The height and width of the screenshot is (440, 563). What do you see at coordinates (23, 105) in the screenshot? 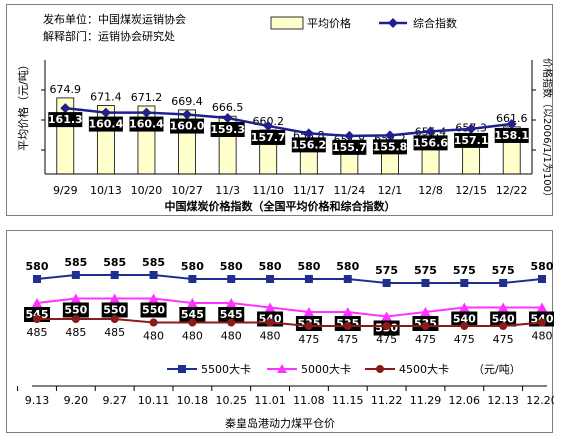
I see `left-axis-title: 平均价格（元/吨）` at bounding box center [23, 105].